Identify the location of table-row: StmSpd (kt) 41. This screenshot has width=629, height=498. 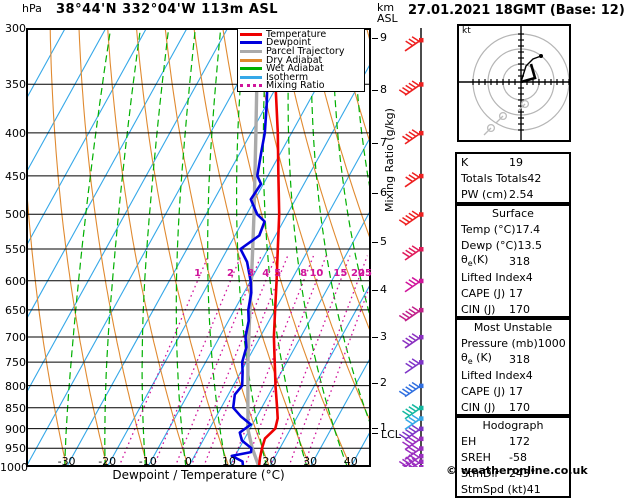
(513, 489).